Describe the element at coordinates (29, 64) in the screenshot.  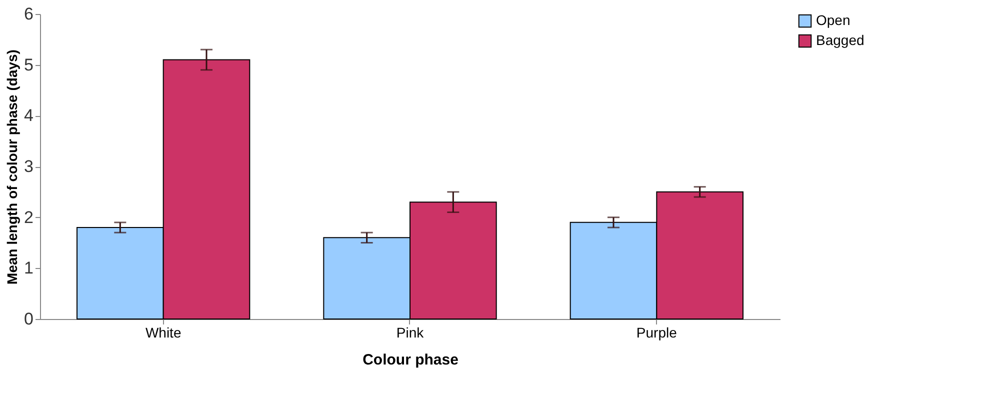
I see `y-tick-label: 5` at that location.